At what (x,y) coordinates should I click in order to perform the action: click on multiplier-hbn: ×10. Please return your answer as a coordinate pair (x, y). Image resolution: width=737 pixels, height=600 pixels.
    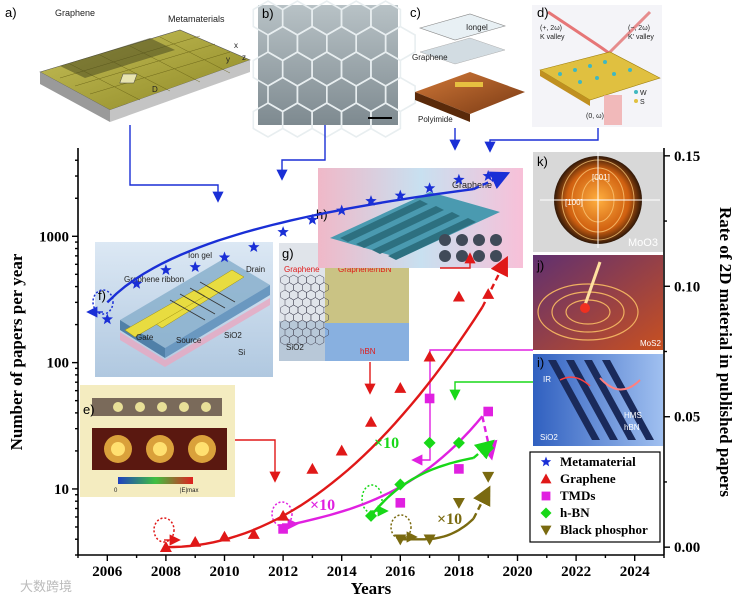
    Looking at the image, I should click on (386, 443).